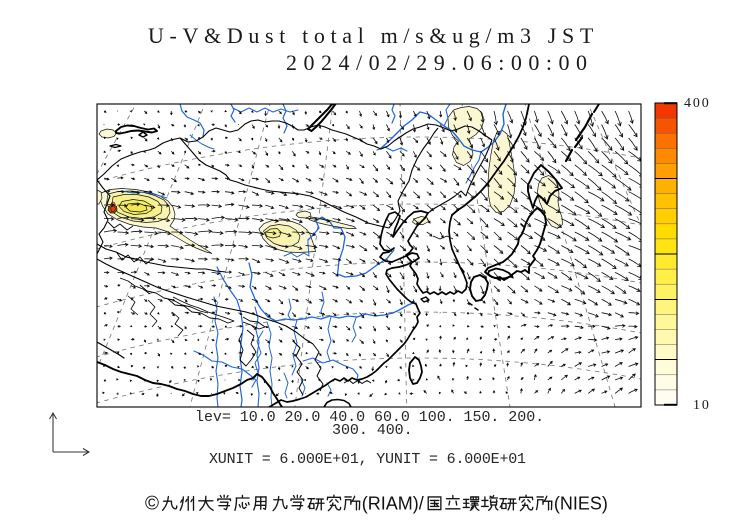 This screenshot has width=752, height=532. Describe the element at coordinates (581, 504) in the screenshot. I see `svg-text: (NIES)` at that location.